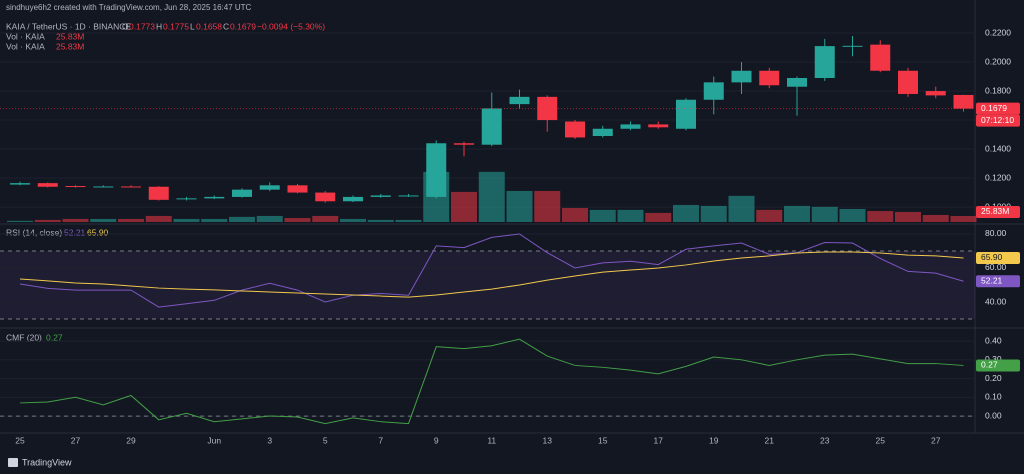 The height and width of the screenshot is (474, 1024). What do you see at coordinates (380, 440) in the screenshot?
I see `x-tick-label: 7` at bounding box center [380, 440].